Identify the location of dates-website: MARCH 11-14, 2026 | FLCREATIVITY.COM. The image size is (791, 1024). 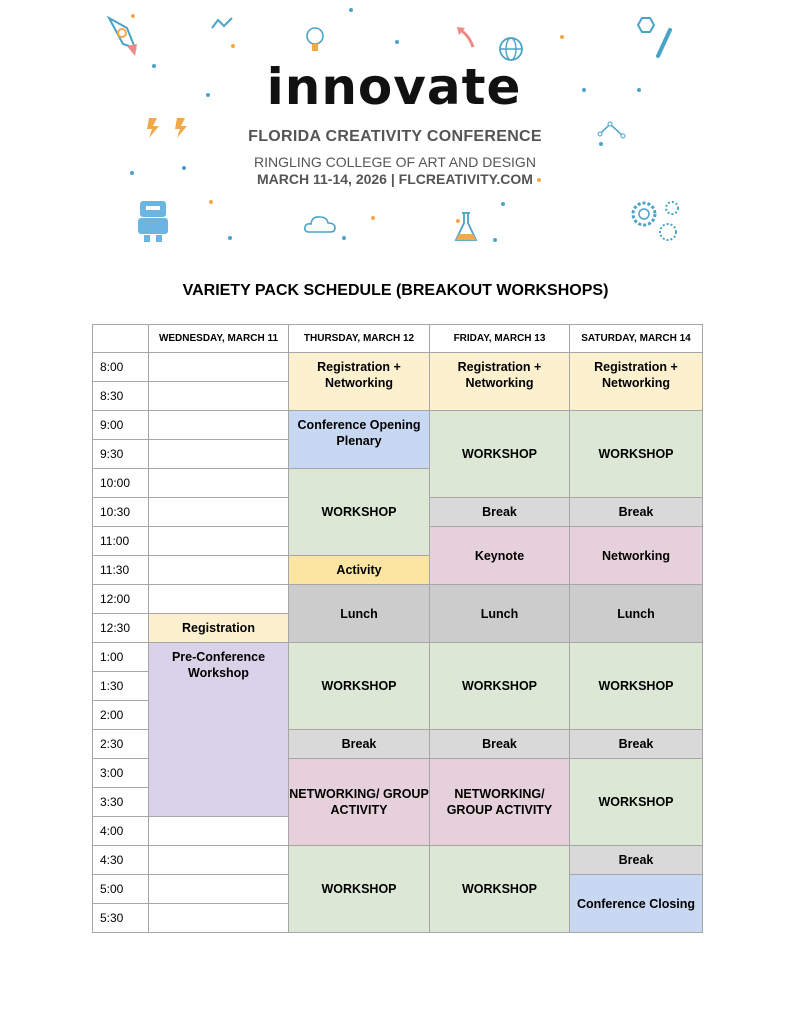
(395, 179).